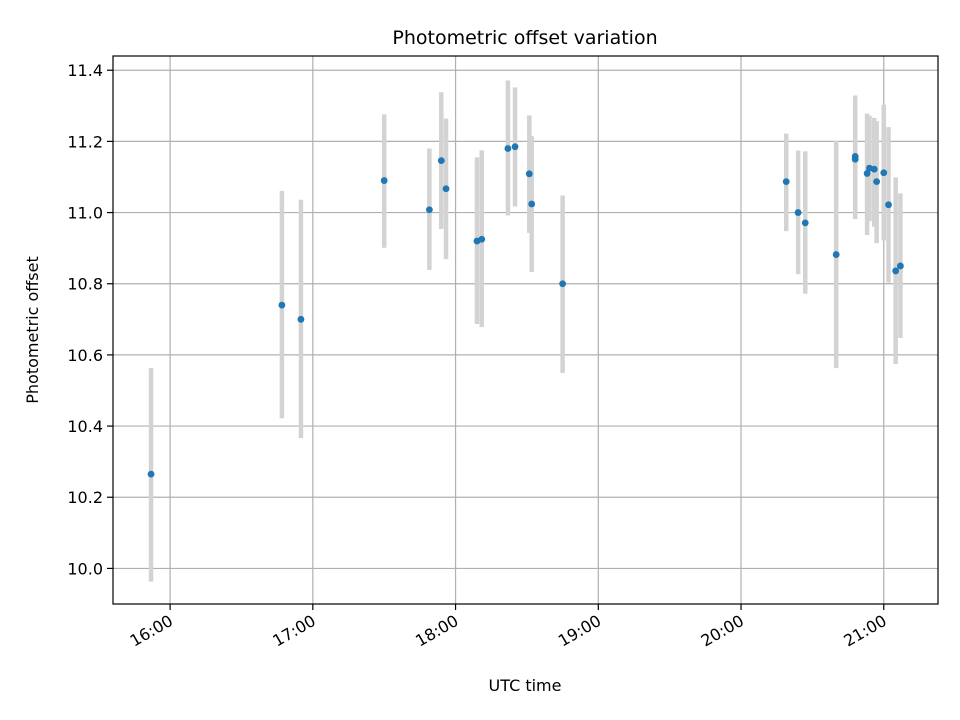  Describe the element at coordinates (85, 70) in the screenshot. I see `y-tick-label: 11.4` at that location.